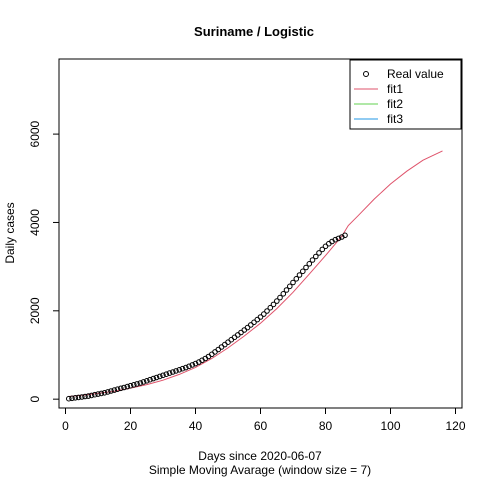 This screenshot has height=480, width=480. Describe the element at coordinates (254, 31) in the screenshot. I see `chart-title: Suriname / Logistic` at that location.